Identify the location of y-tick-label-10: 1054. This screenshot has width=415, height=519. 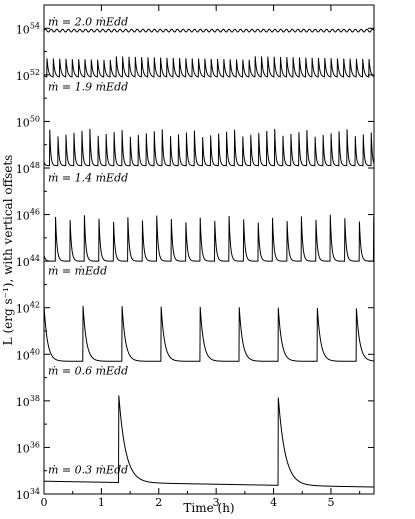
(28, 28).